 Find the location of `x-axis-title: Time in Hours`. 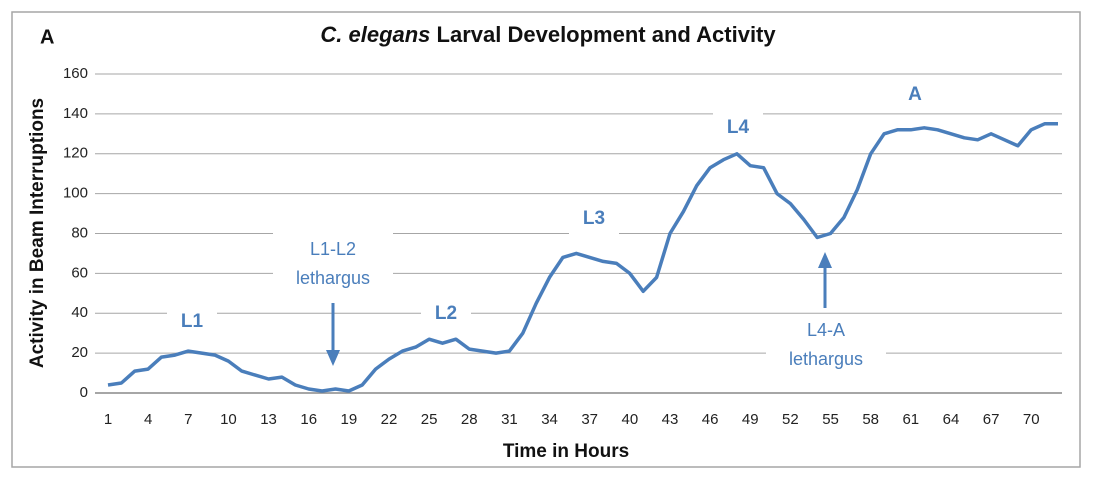

x-axis-title: Time in Hours is located at coordinates (566, 451).